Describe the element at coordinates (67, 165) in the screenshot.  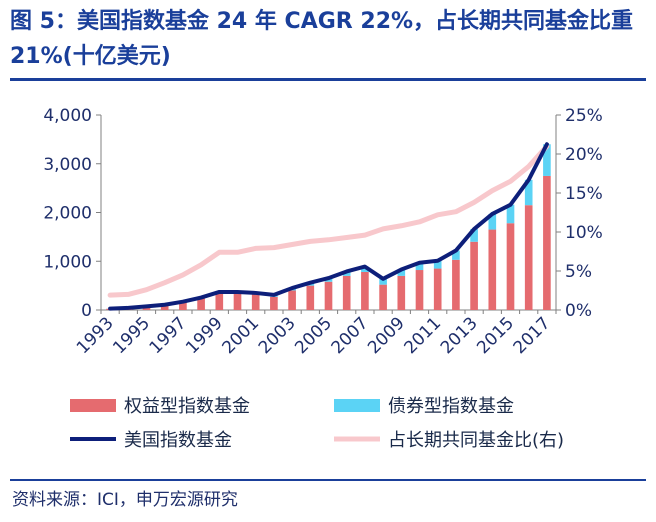
I see `left-tick-label: 3,000` at that location.